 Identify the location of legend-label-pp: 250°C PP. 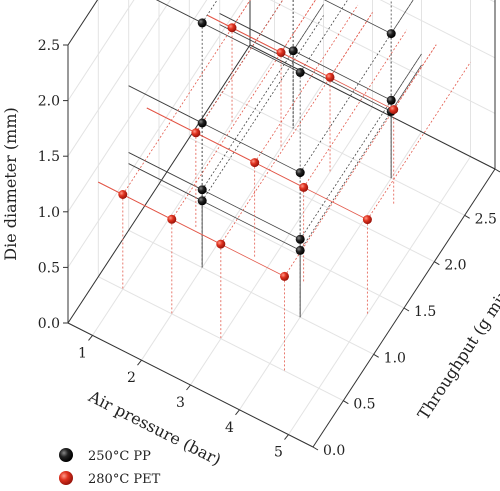
(119, 456).